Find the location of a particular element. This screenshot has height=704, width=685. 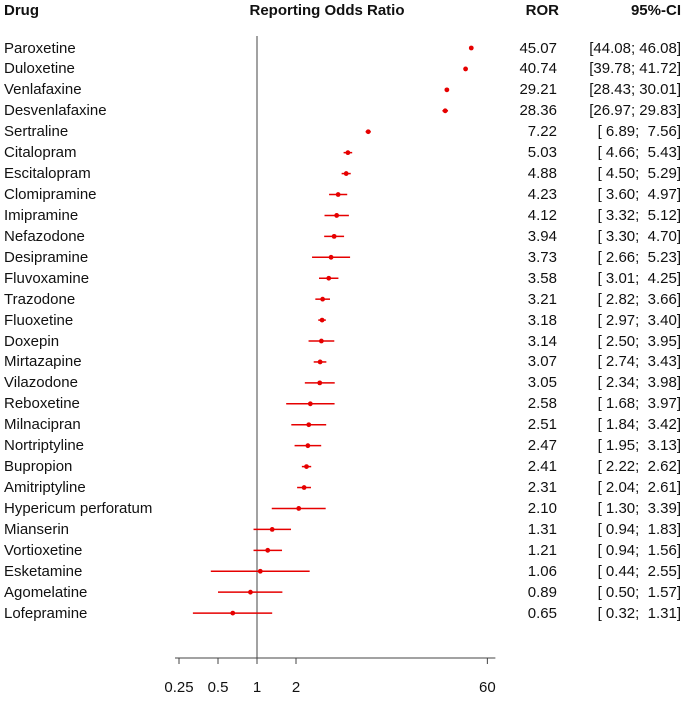

ci-value: [ 2.34; 3.98] is located at coordinates (639, 383).